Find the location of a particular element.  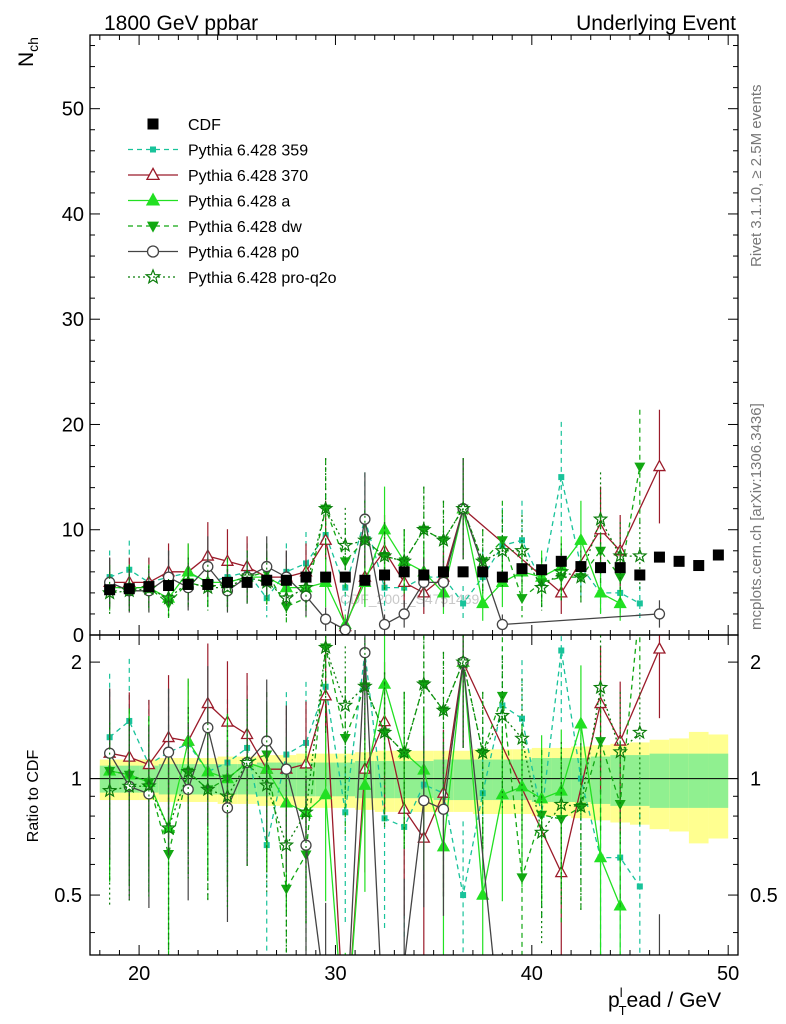

mcplots-label: mcplots.cern.ch [arXiv:1306.3436] is located at coordinates (756, 516).